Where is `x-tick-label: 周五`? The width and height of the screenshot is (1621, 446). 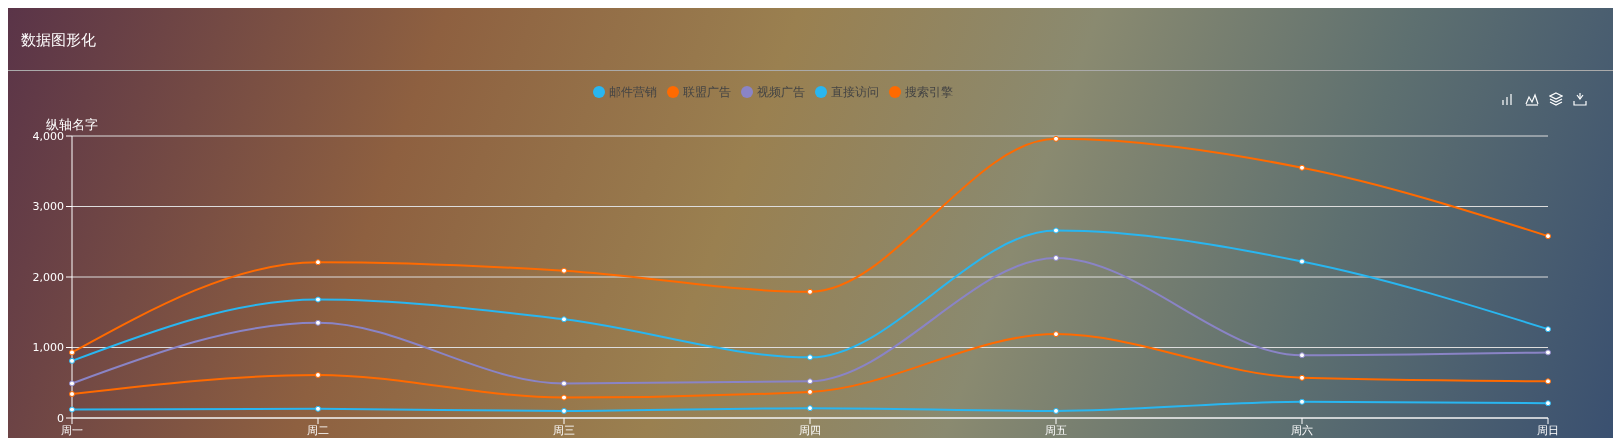 x-tick-label: 周五 is located at coordinates (1056, 430).